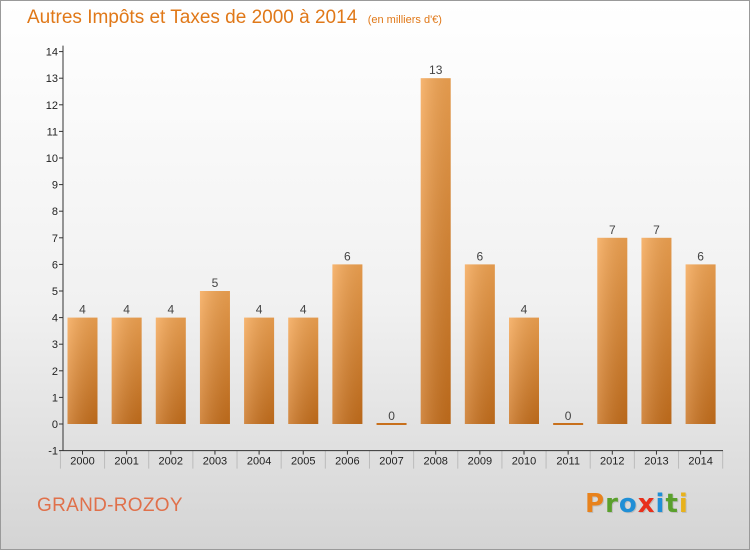 Image resolution: width=750 pixels, height=550 pixels. What do you see at coordinates (126, 462) in the screenshot?
I see `x-tick-label-2001: 2001` at bounding box center [126, 462].